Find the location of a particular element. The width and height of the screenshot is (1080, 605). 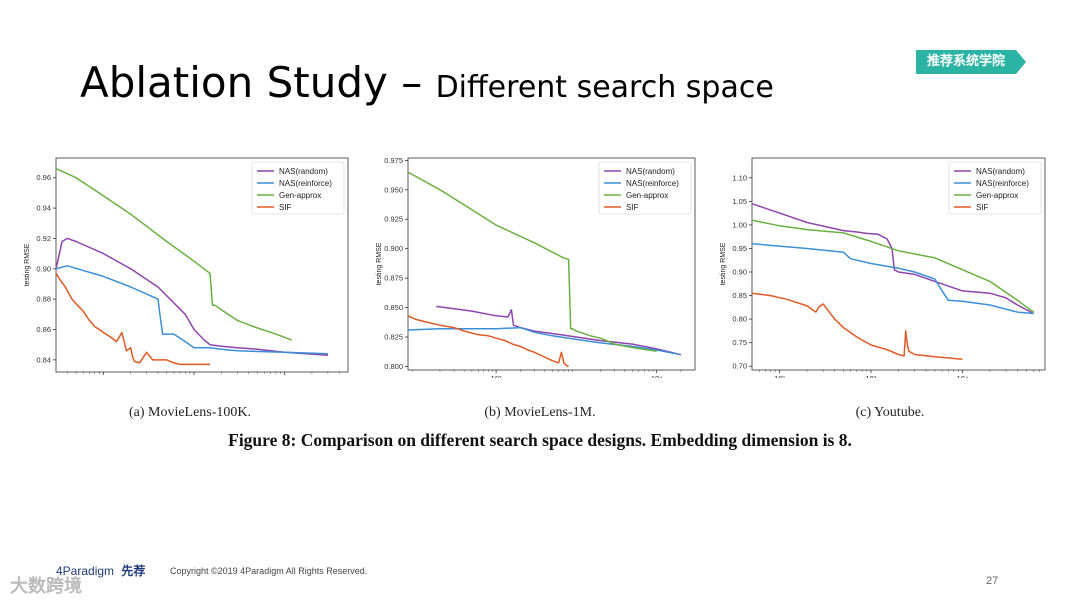

y-tick-label: 1.05 is located at coordinates (739, 201).